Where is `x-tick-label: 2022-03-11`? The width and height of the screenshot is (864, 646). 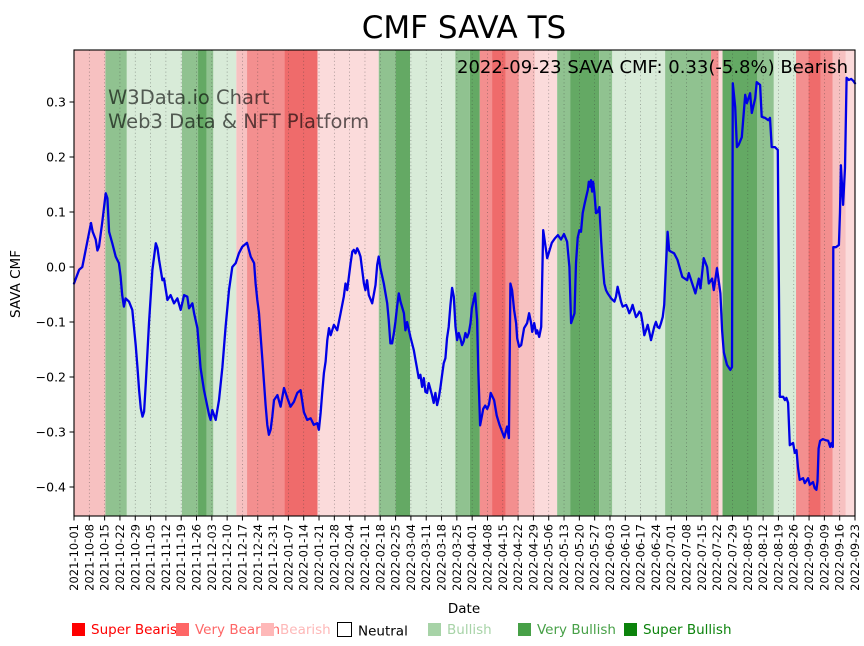
x-tick-label: 2022-03-11 is located at coordinates (426, 557).